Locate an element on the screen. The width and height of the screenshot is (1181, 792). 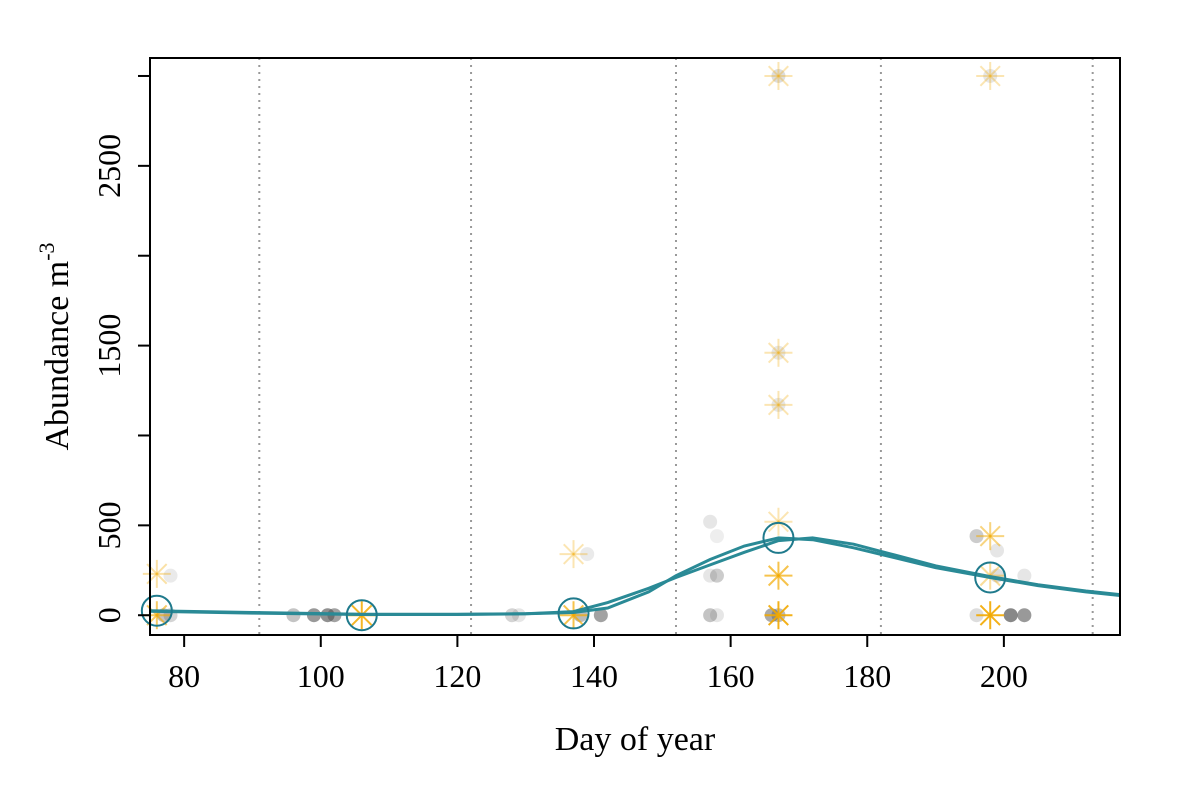
x-tick-label: 180 is located at coordinates (867, 676).